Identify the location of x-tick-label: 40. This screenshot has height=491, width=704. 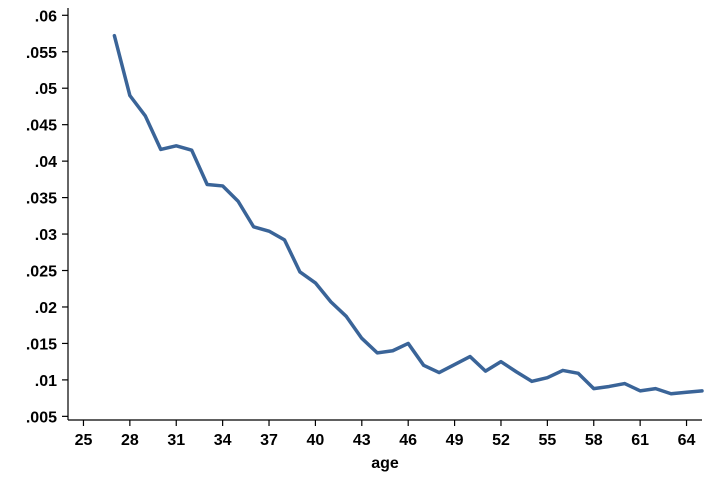
(316, 440).